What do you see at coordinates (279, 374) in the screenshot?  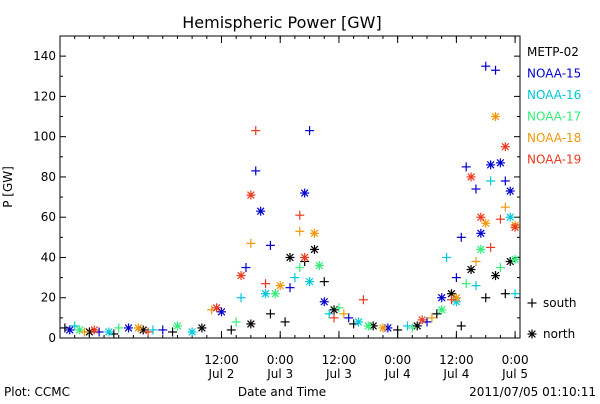 I see `x-tick-label-date: Jul 3` at bounding box center [279, 374].